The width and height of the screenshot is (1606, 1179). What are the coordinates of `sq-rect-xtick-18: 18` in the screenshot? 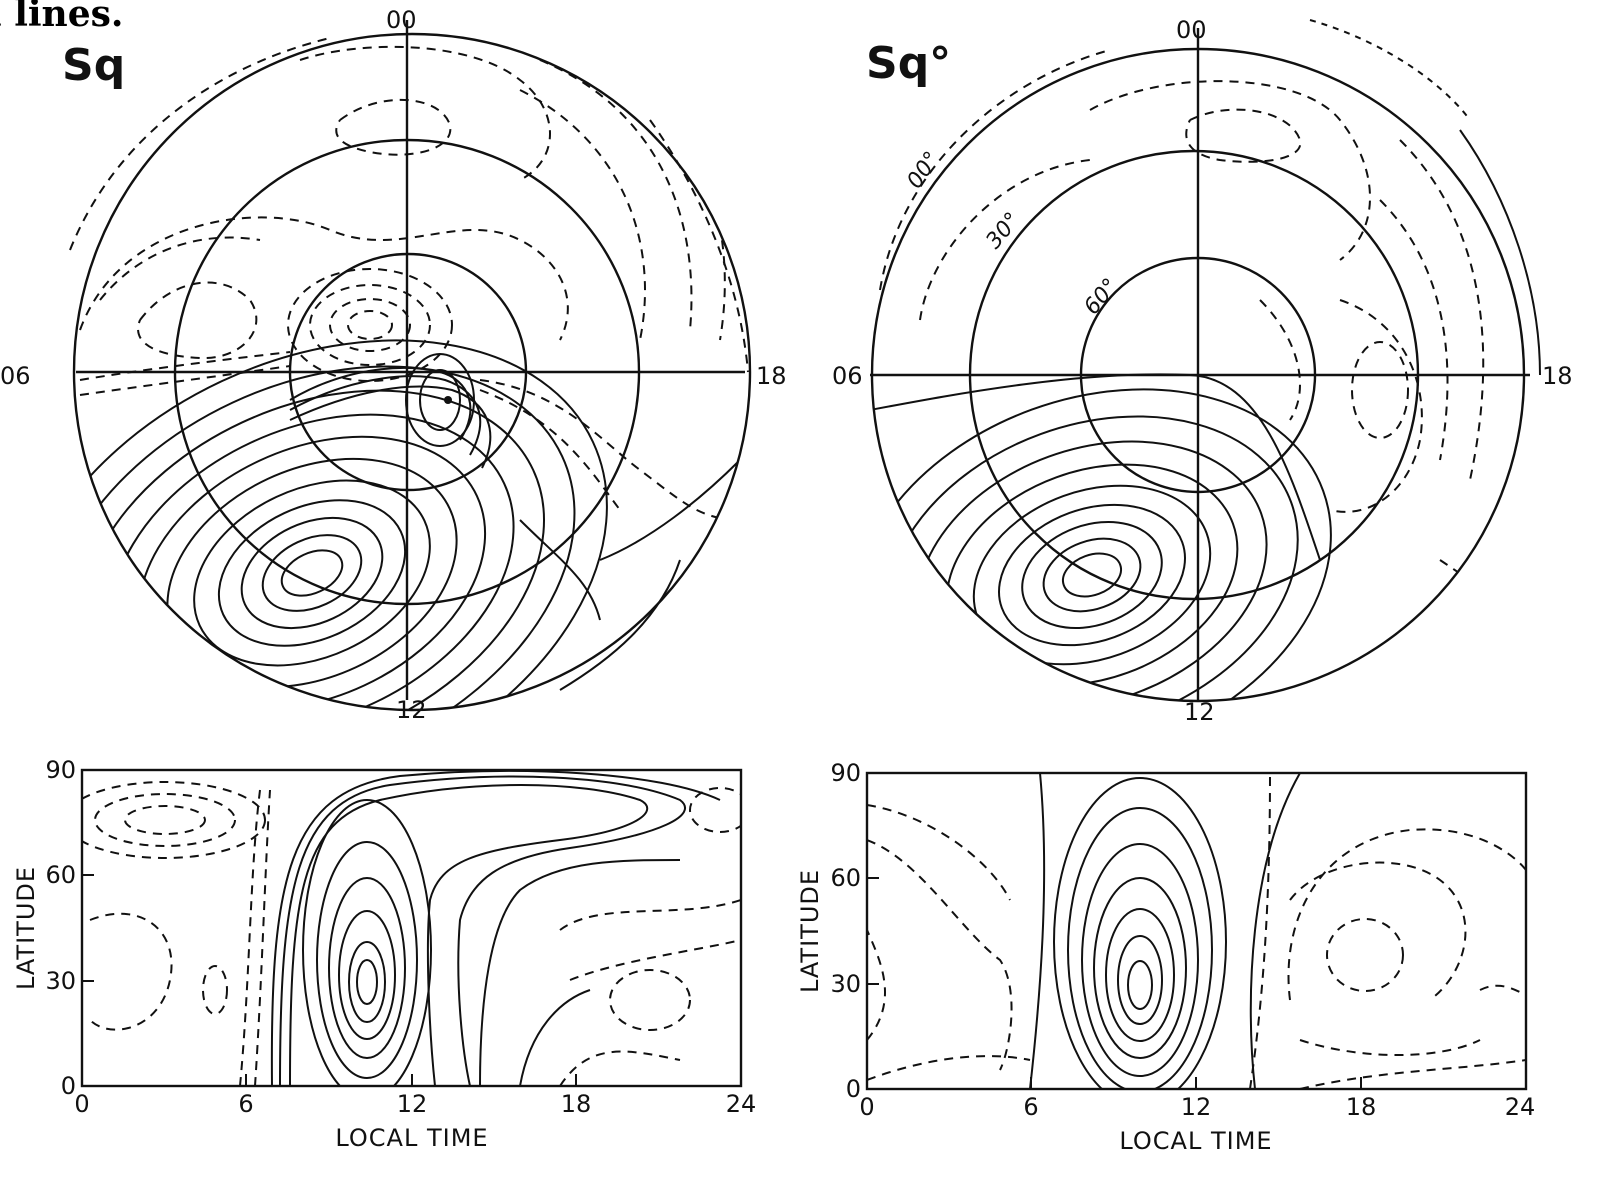 It's located at (576, 1104).